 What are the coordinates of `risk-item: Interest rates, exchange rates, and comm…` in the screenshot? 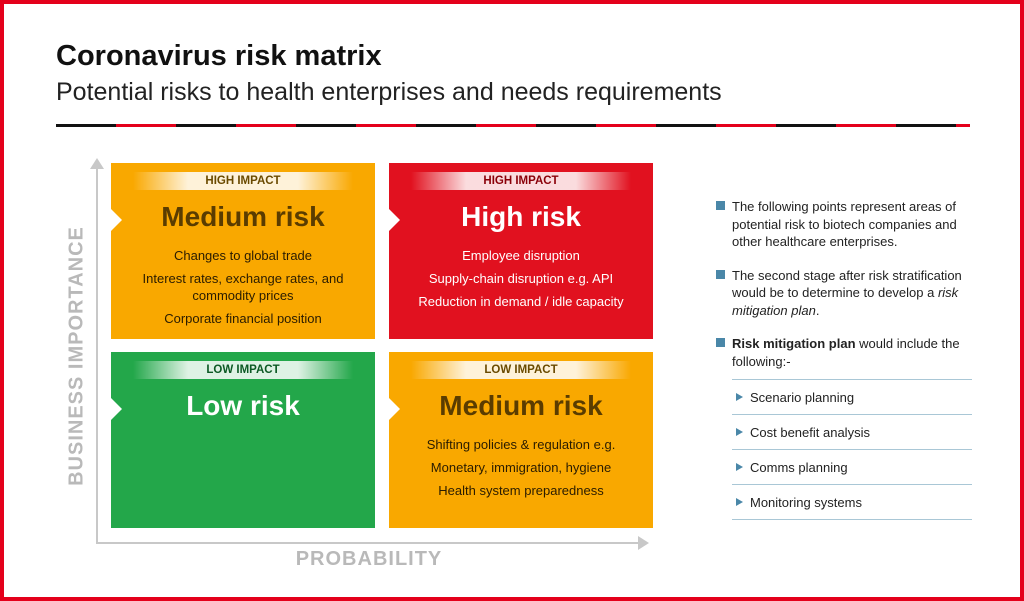 It's located at (243, 287).